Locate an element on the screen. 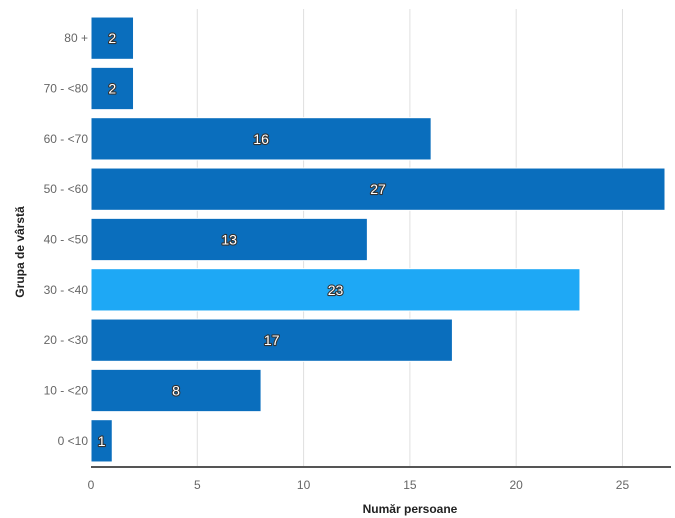 The width and height of the screenshot is (675, 518). data-label: 13 is located at coordinates (229, 240).